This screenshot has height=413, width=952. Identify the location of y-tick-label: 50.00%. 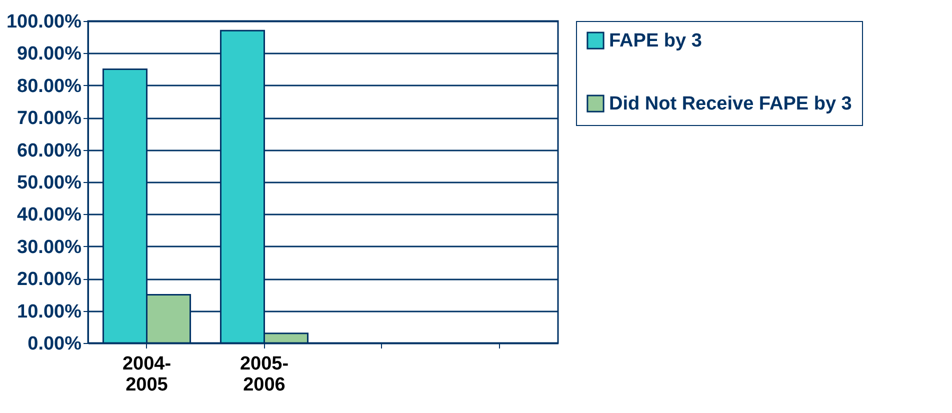
(49, 183).